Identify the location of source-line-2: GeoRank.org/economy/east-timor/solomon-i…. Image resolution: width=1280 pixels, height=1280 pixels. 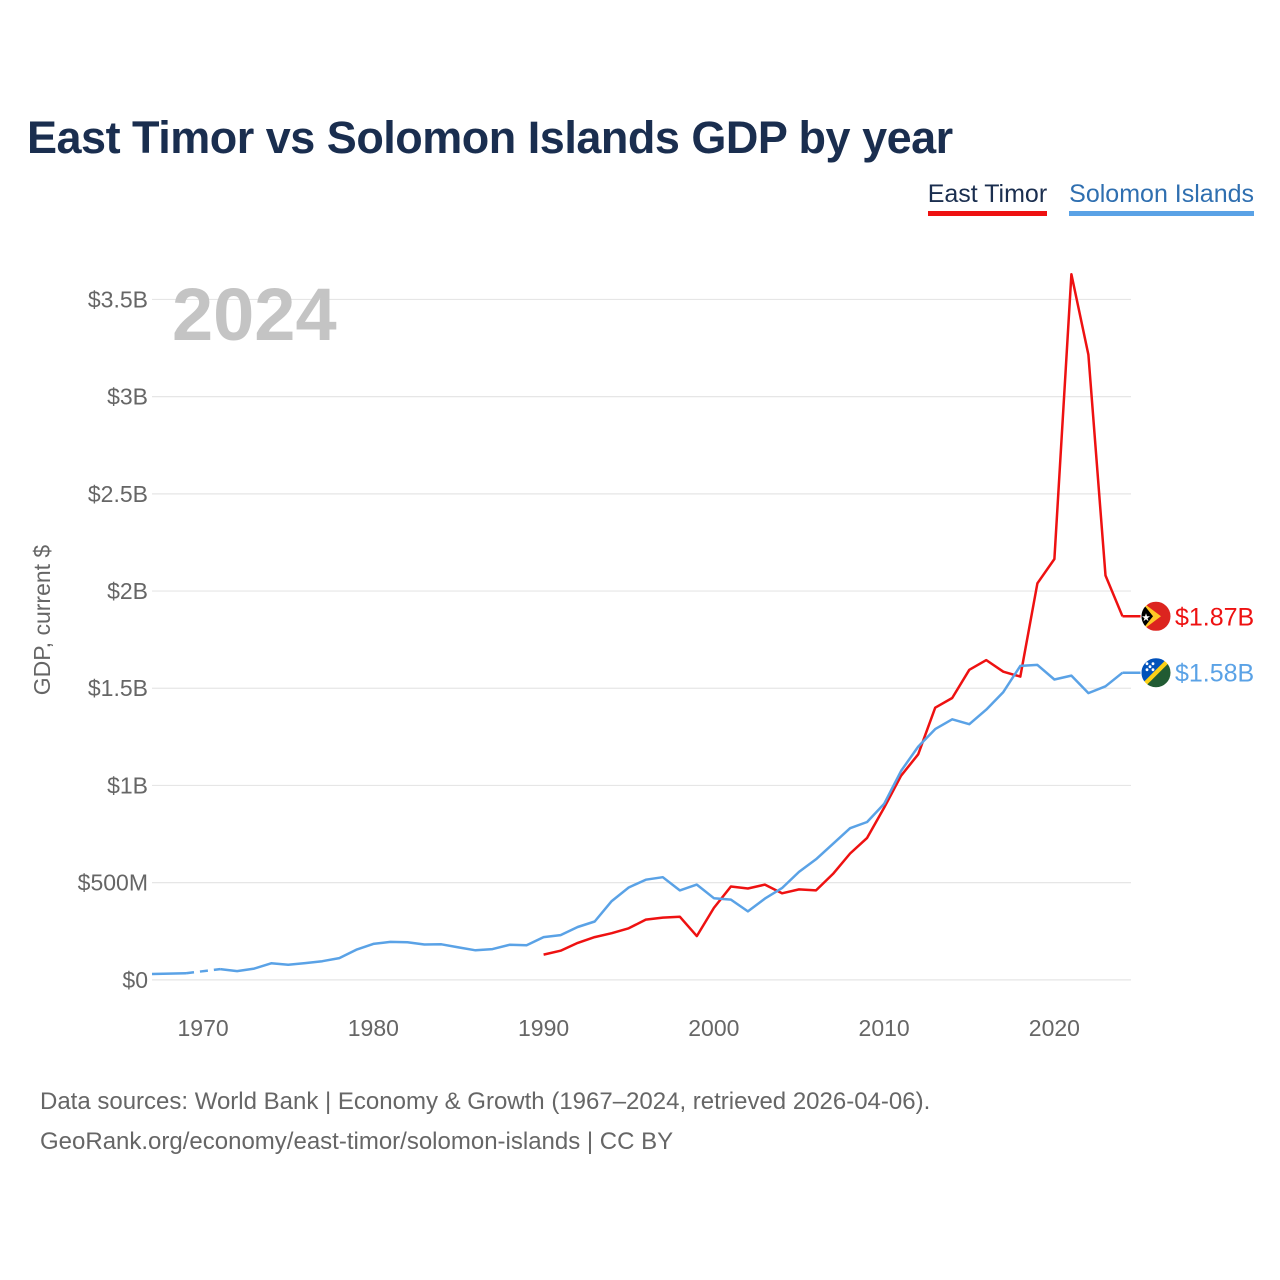
(357, 1141).